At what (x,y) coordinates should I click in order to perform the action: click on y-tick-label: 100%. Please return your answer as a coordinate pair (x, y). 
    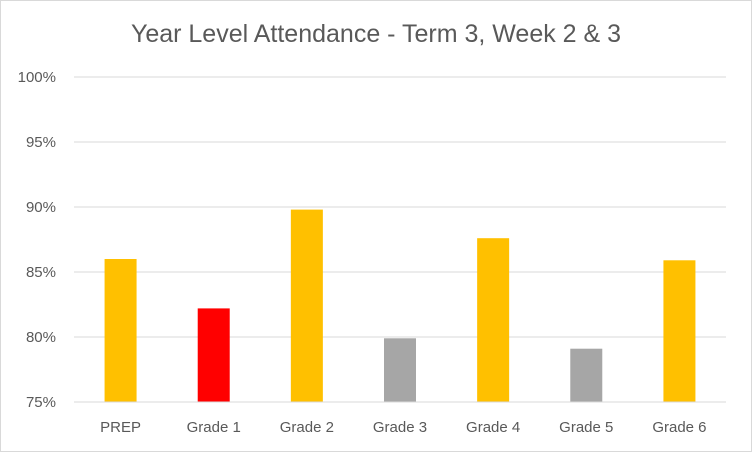
    Looking at the image, I should click on (37, 77).